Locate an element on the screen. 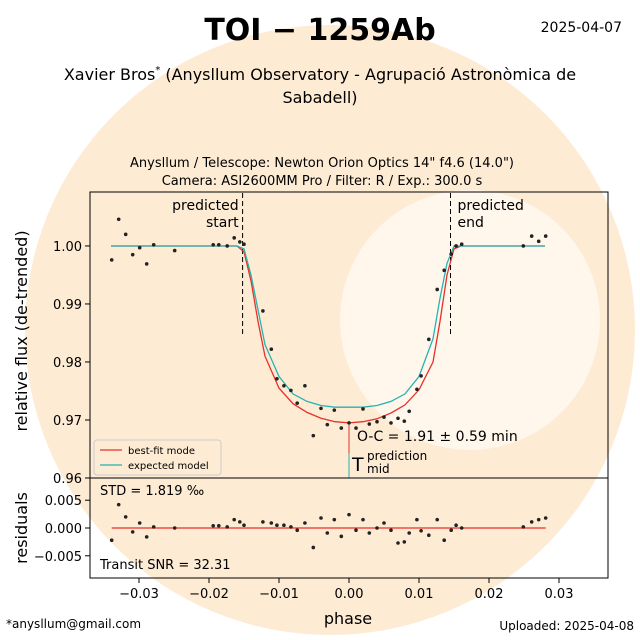 This screenshot has height=640, width=640. y-tick-label: 0.98 is located at coordinates (67, 363).